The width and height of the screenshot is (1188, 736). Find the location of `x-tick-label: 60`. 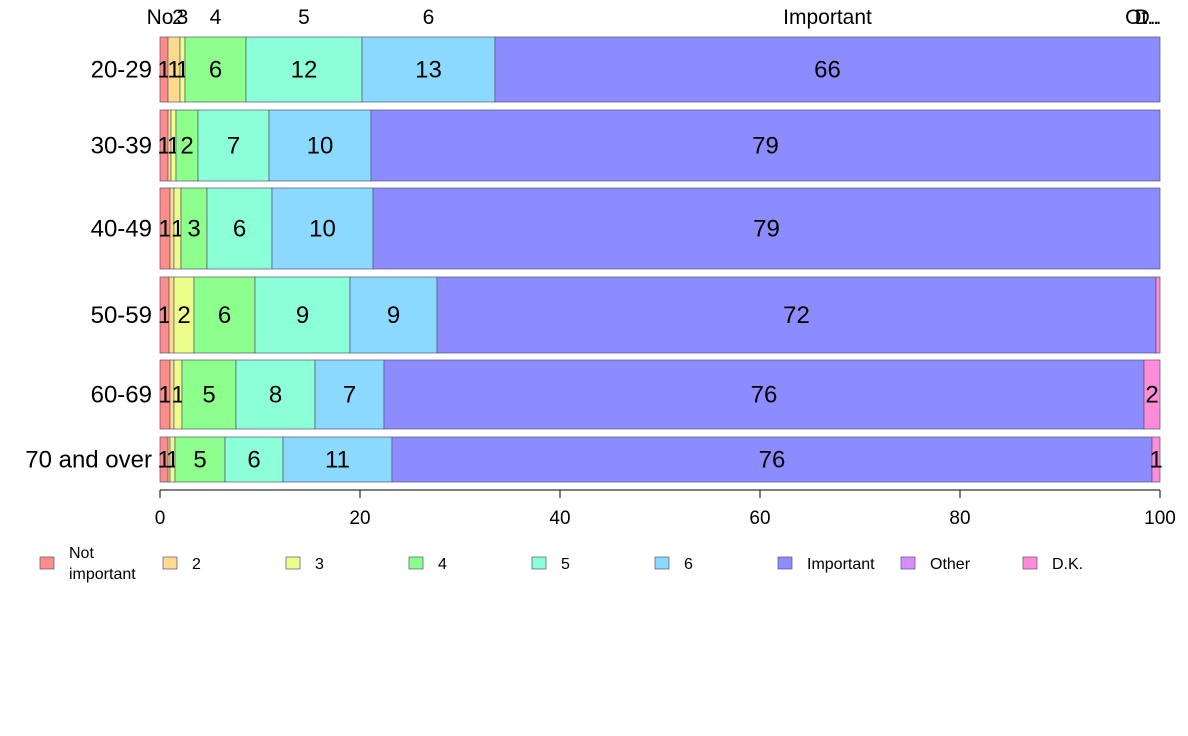

x-tick-label: 60 is located at coordinates (759, 518).